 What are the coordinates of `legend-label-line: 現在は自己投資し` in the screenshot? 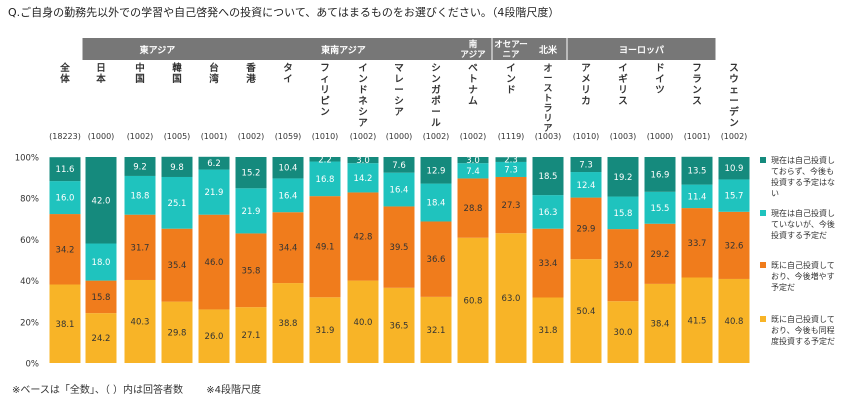 It's located at (803, 160).